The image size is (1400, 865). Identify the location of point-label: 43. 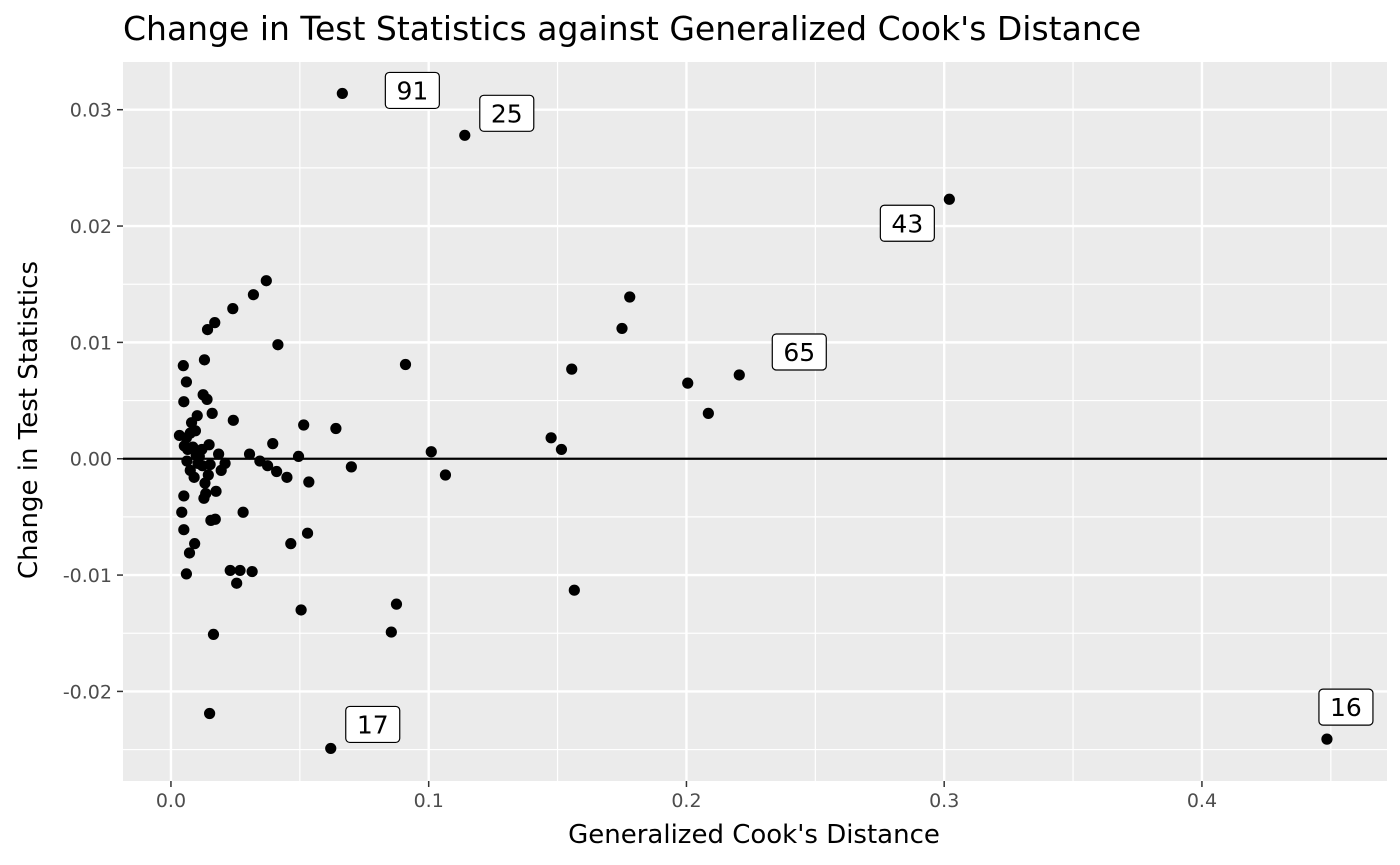
(907, 223).